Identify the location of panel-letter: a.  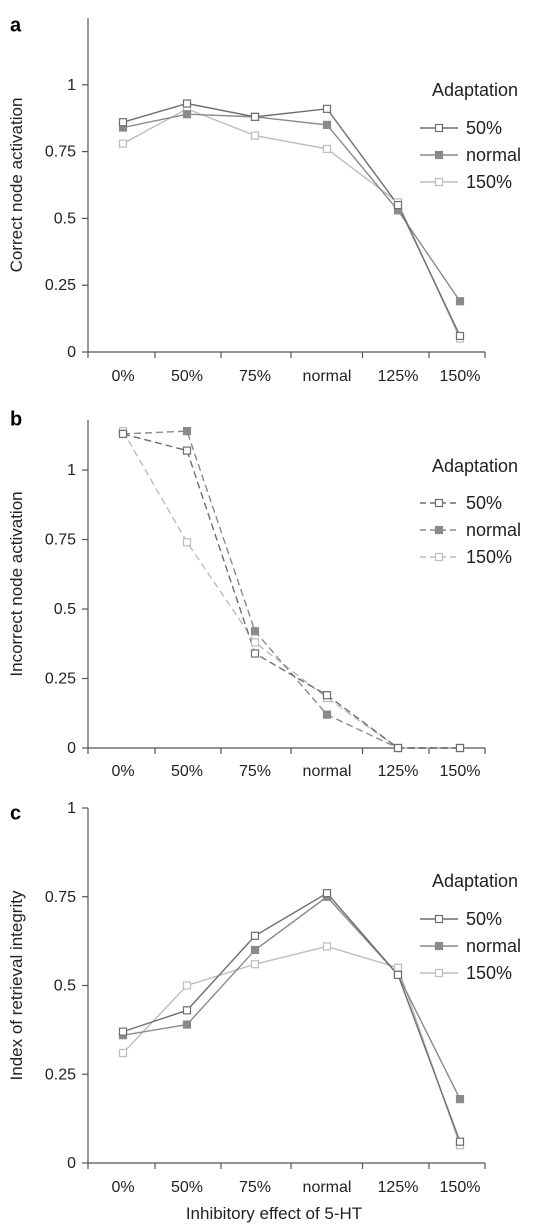
(16, 26).